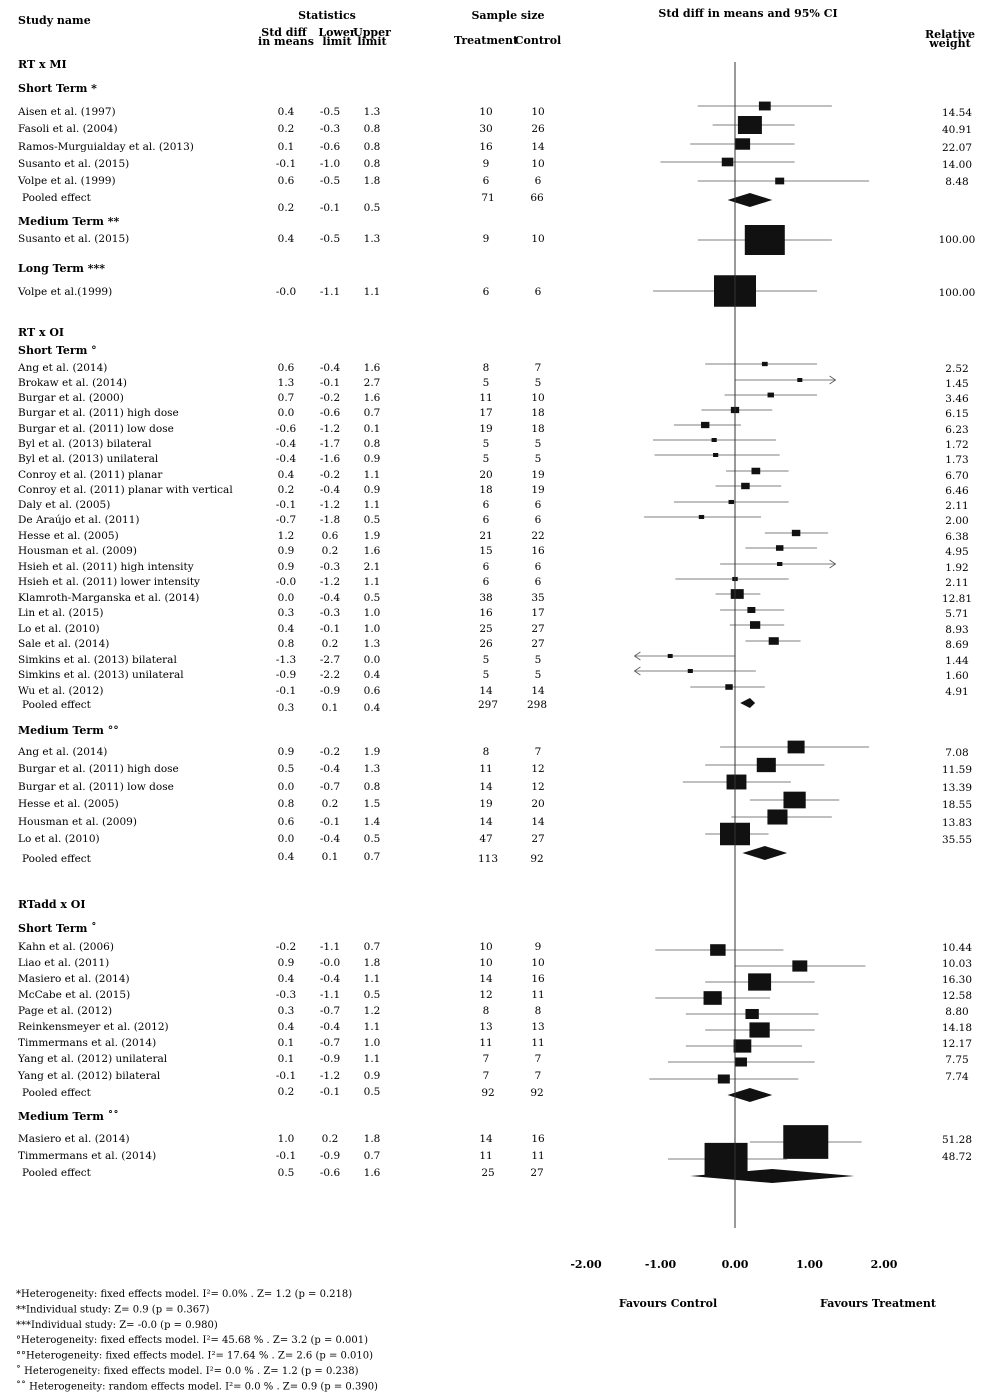  What do you see at coordinates (537, 413) in the screenshot?
I see `study-control-n: 18` at bounding box center [537, 413].